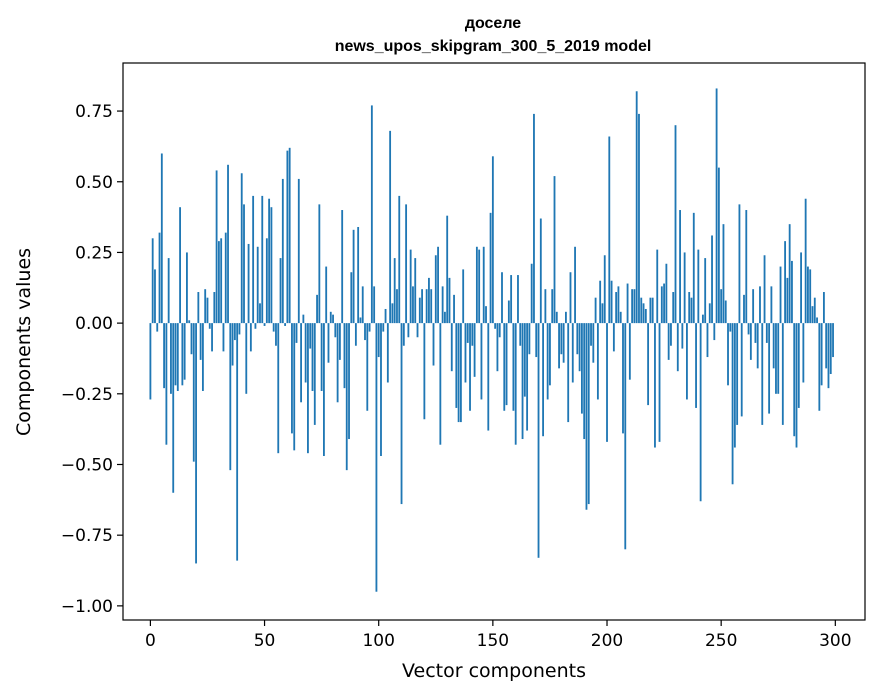 This screenshot has width=880, height=696. Describe the element at coordinates (92, 359) in the screenshot. I see `y-axis-ticks: −1.00 −0.75 −0.50 −0.25 0.00 0.25 0.50 0.75` at that location.